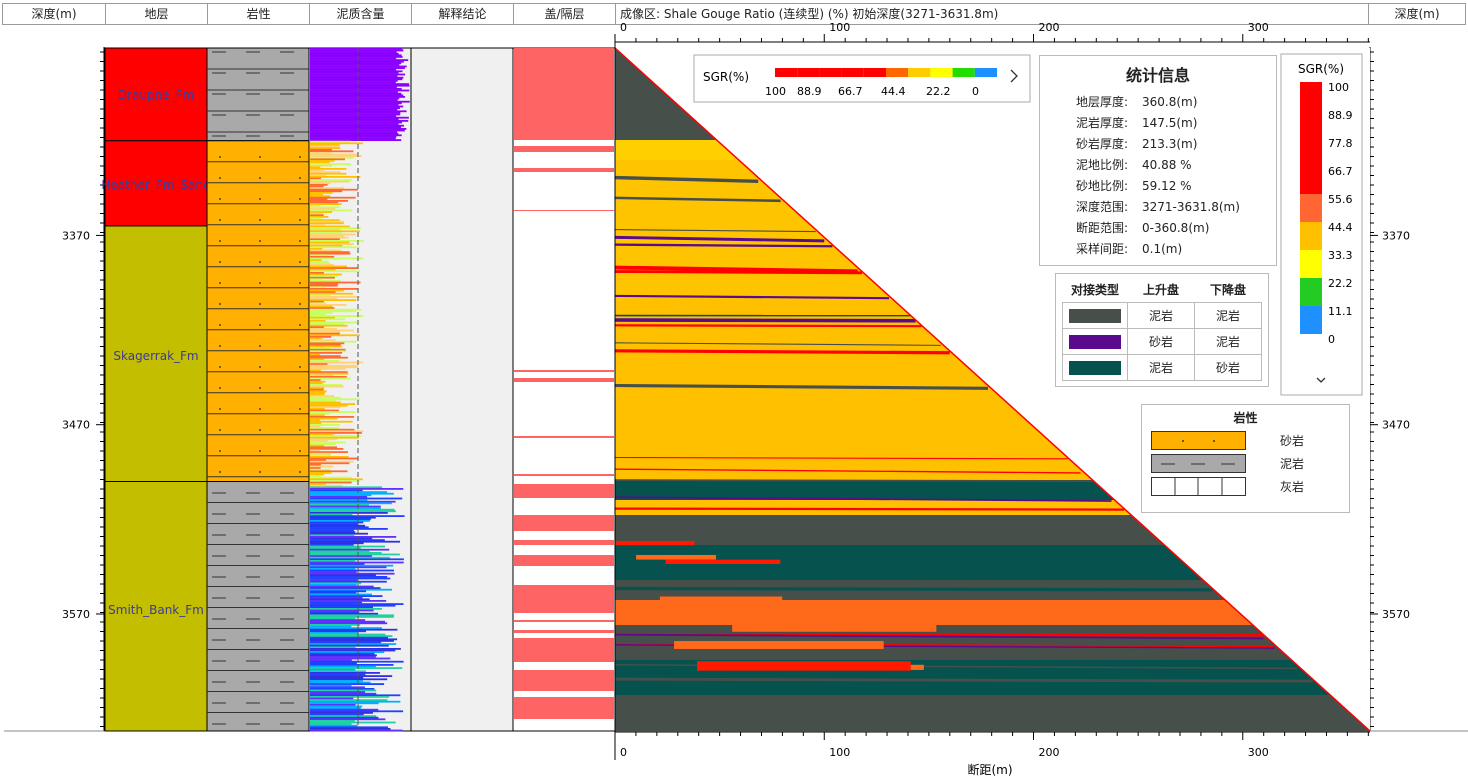  I want to click on stats-key: 泥岩厚度:, so click(1101, 123).